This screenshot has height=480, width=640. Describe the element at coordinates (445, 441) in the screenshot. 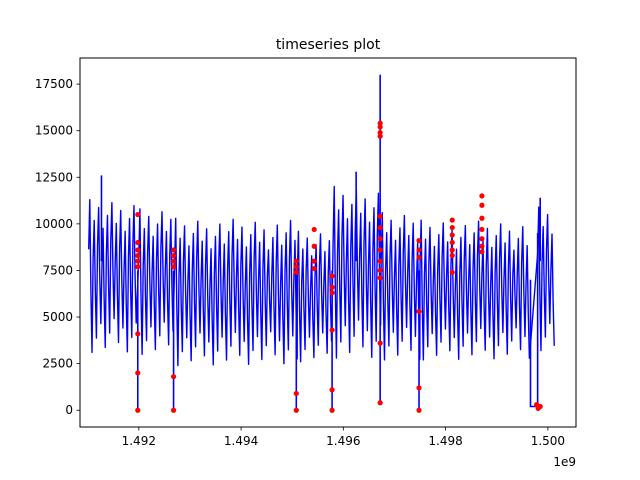

I see `x-tick-label: 1.498` at that location.